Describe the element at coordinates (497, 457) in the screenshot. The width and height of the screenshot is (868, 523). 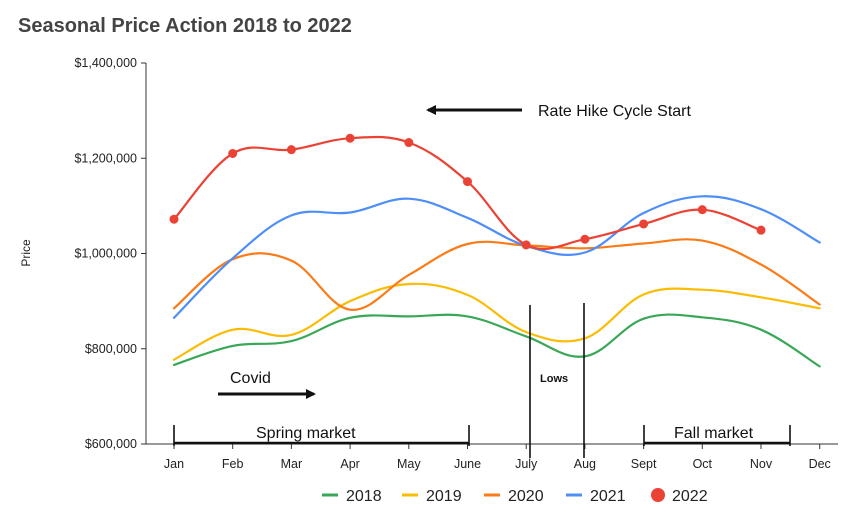
I see `x-axis-ticks: Jan Feb Mar Apr May June July Aug Sept Oct Nov Dec` at that location.